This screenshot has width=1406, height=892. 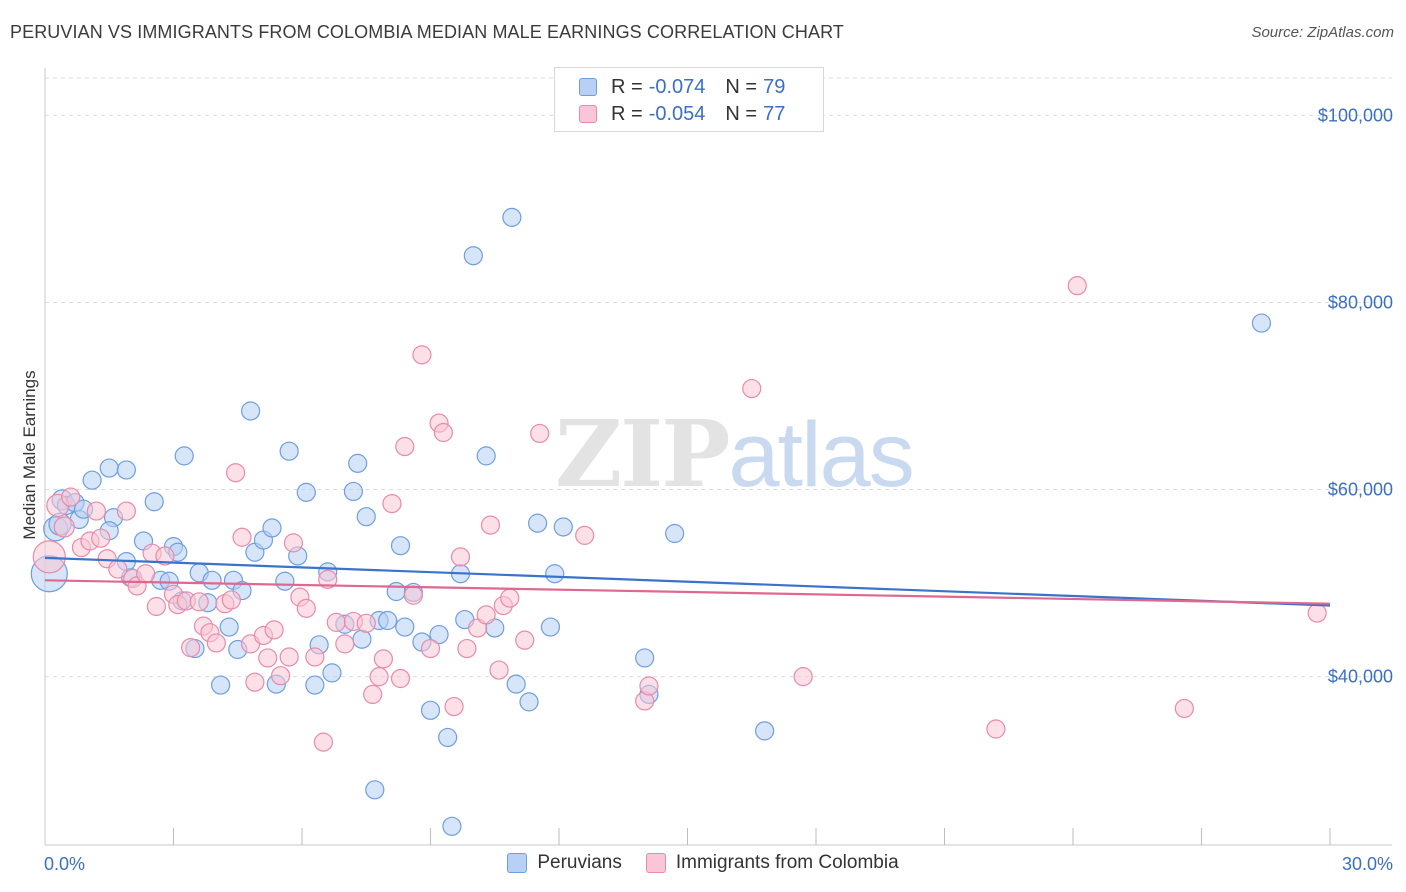 I want to click on legend-label-peruvians: Peruvians, so click(x=579, y=862).